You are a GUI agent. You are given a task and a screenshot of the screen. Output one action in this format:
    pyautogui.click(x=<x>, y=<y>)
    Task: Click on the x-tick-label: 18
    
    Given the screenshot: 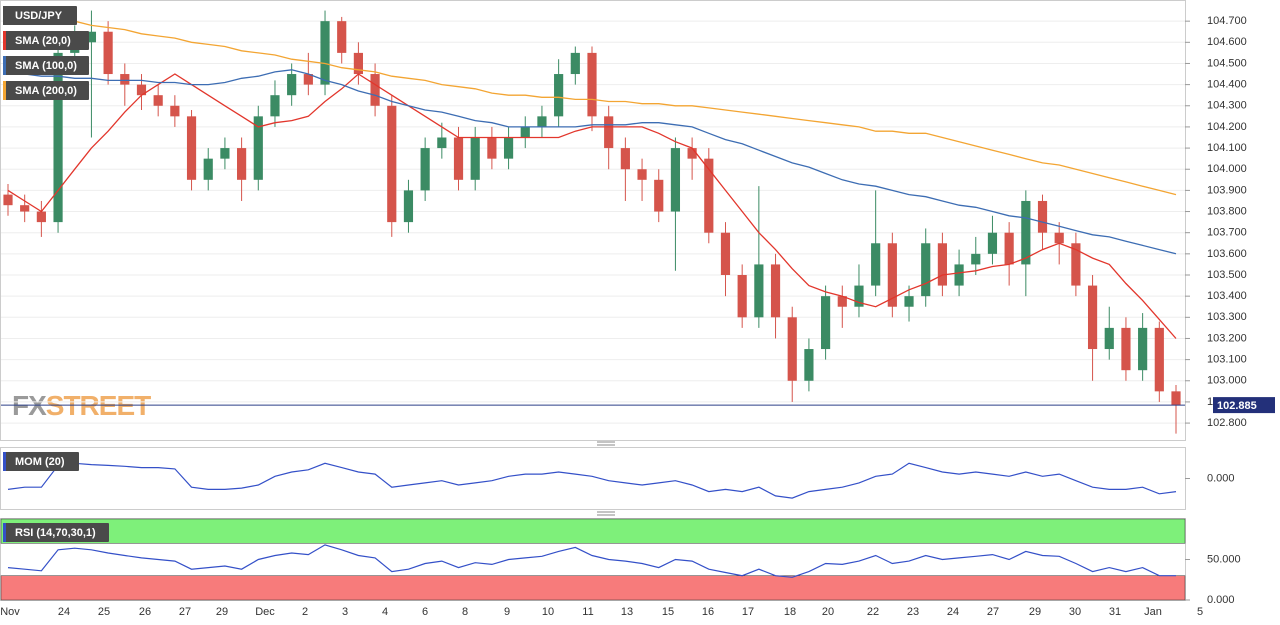 What is the action you would take?
    pyautogui.click(x=790, y=612)
    